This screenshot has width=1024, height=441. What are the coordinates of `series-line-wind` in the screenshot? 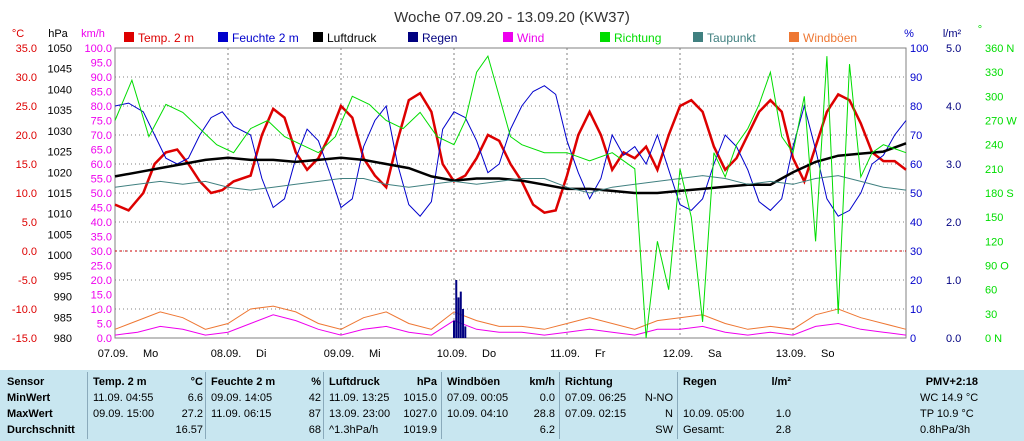 It's located at (510, 325).